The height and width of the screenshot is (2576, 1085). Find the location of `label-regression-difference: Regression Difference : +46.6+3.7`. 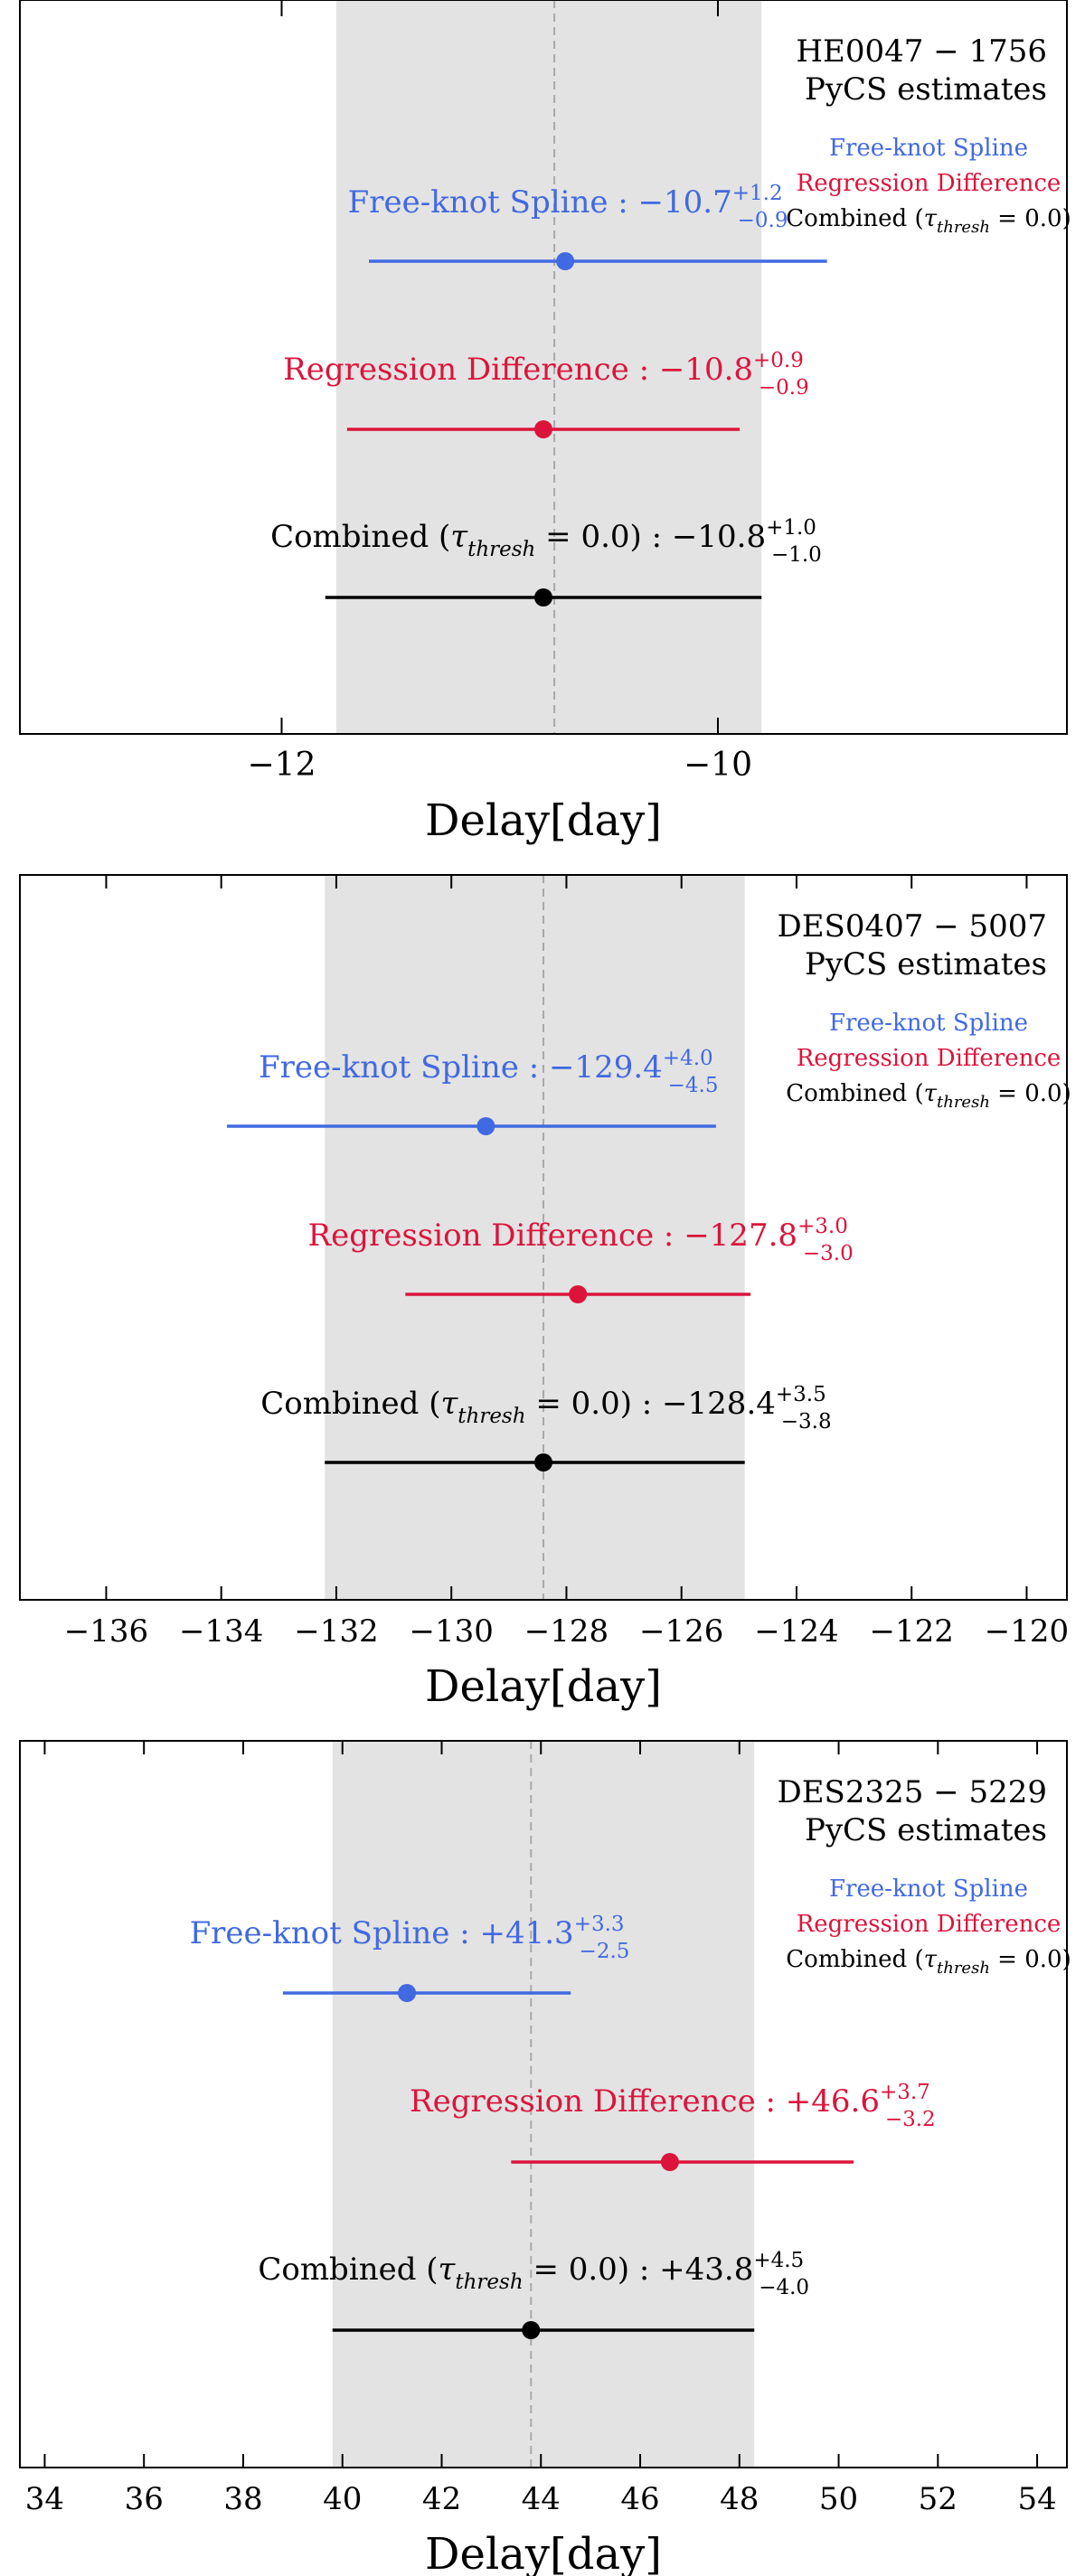

label-regression-difference: Regression Difference : +46.6+3.7 is located at coordinates (670, 2101).